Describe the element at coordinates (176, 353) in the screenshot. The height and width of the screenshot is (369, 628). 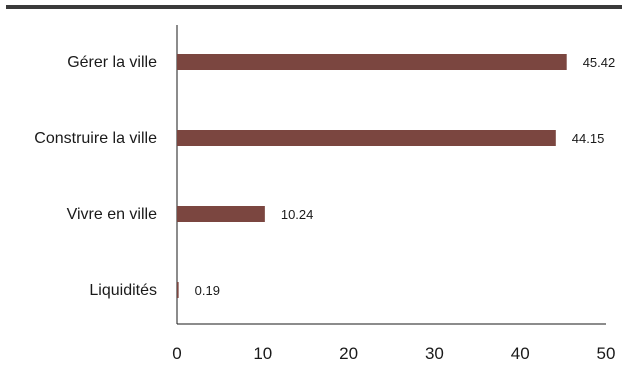
I see `x-tick-label-0: 0` at that location.